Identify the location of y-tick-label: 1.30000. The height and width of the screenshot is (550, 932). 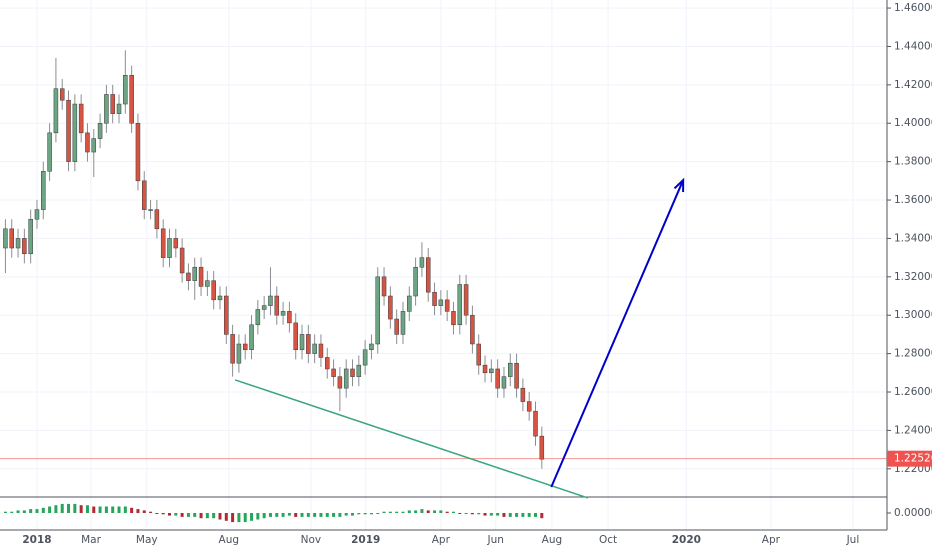
(913, 315).